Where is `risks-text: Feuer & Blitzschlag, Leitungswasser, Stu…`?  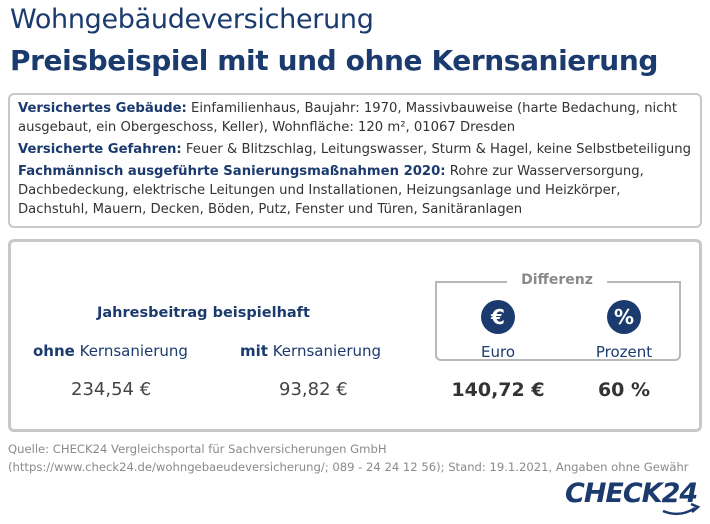 risks-text: Feuer & Blitzschlag, Leitungswasser, Stu… is located at coordinates (438, 149).